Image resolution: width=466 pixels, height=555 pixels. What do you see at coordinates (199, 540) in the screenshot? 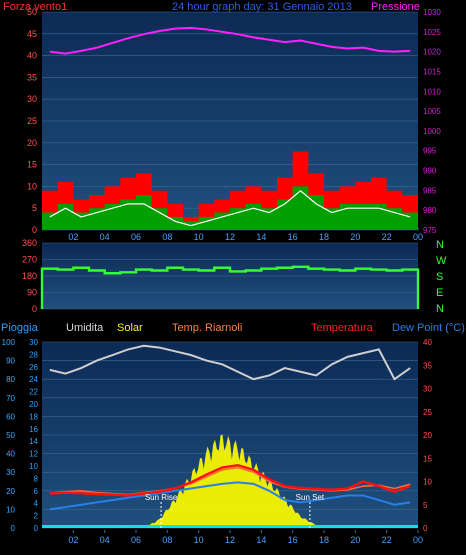
I see `temp-x-tick: 10` at bounding box center [199, 540].